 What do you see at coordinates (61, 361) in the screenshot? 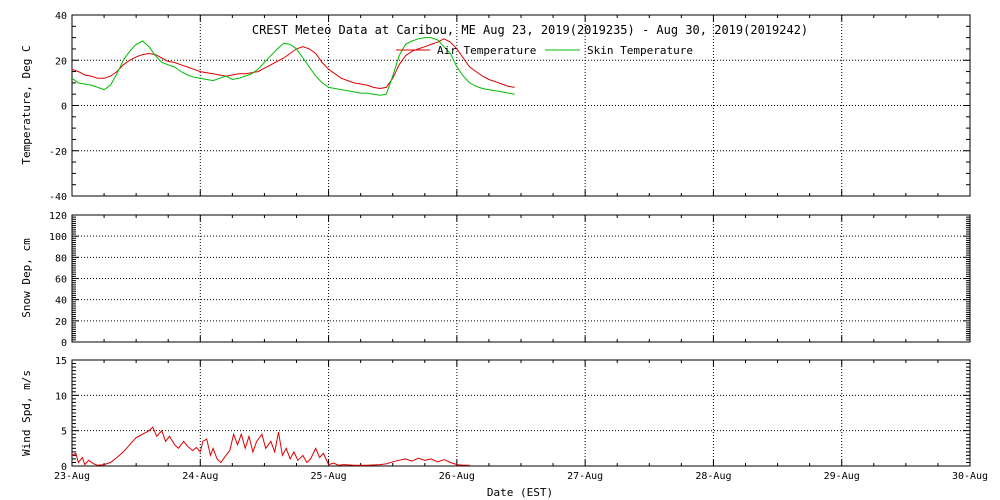
I see `y-tick-label: 15` at bounding box center [61, 361].